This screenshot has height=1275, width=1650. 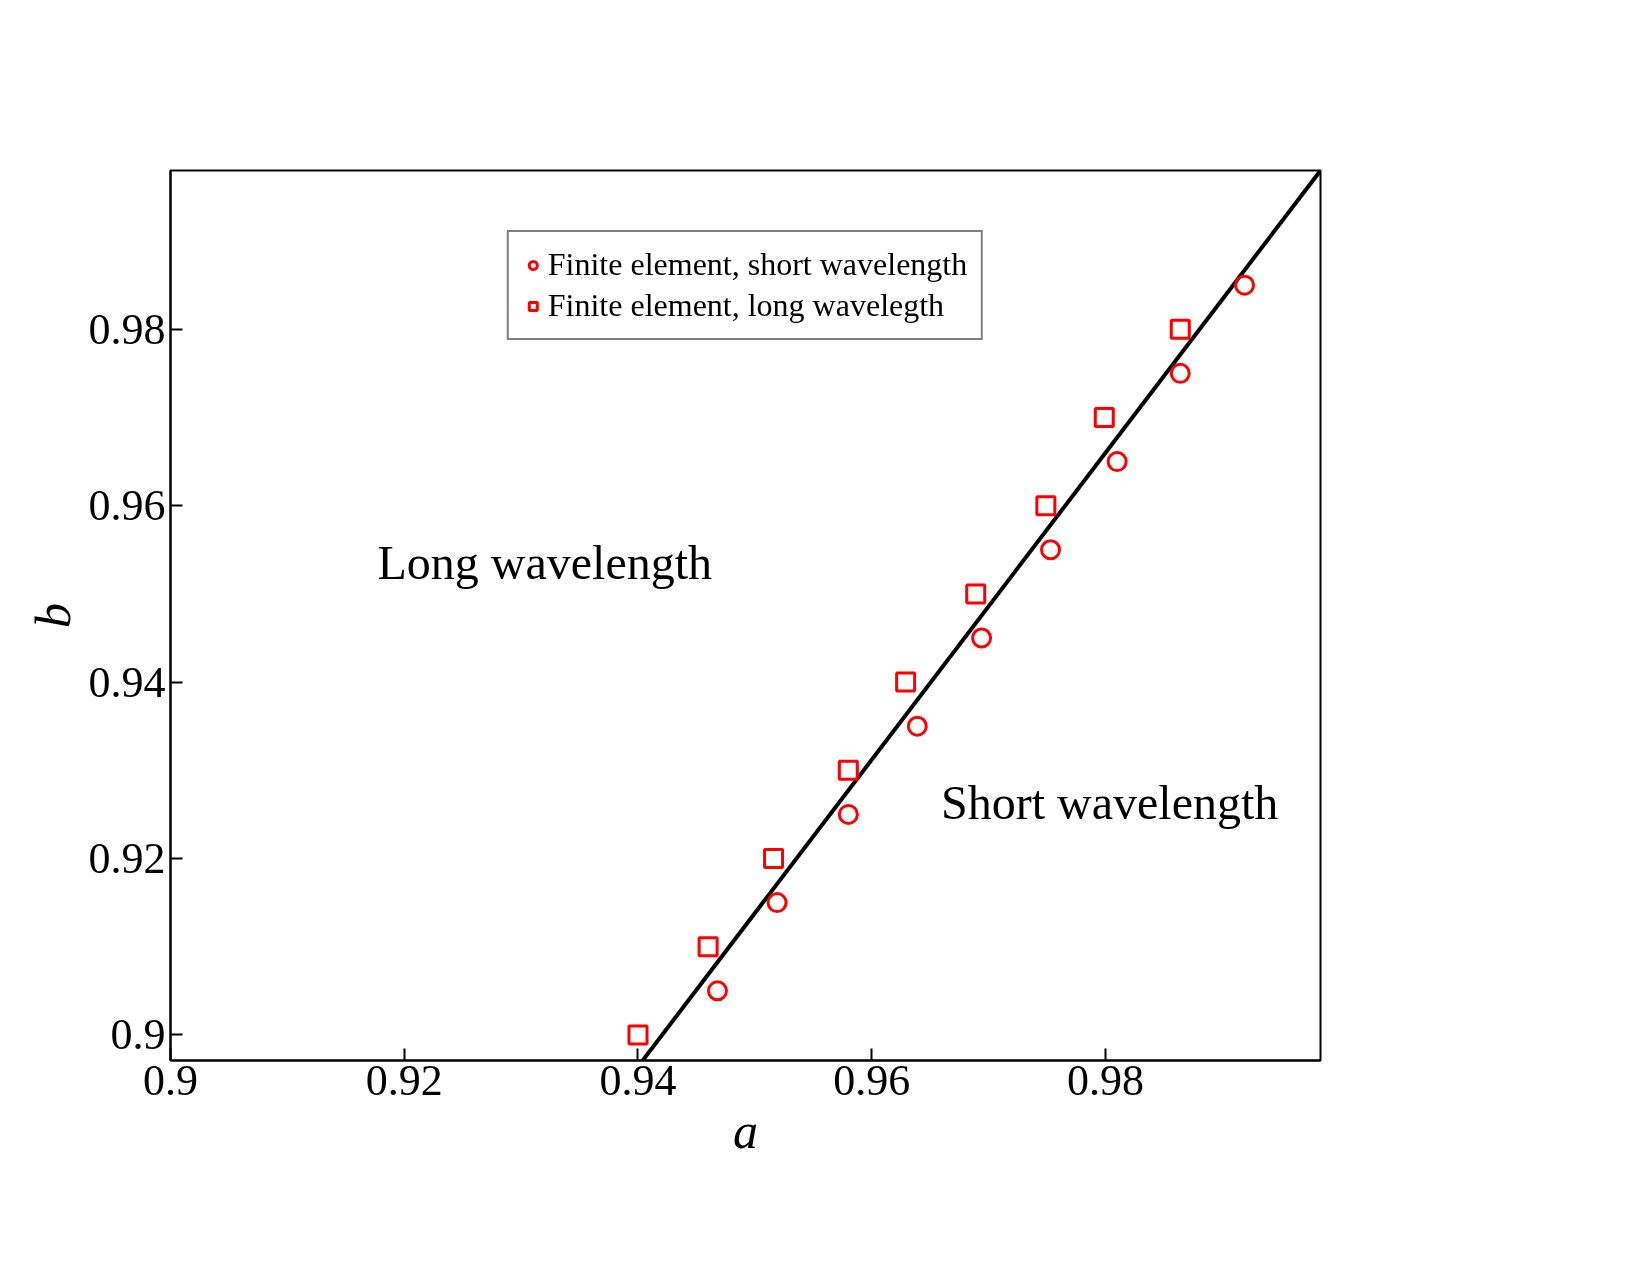 I want to click on legend-label: Finite element, short wavelength, so click(x=757, y=264).